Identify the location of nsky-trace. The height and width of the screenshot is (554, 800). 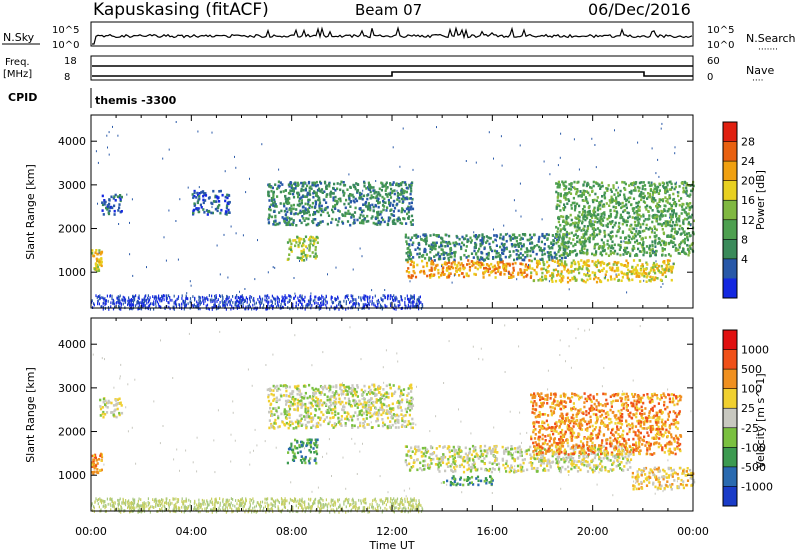
(392, 35).